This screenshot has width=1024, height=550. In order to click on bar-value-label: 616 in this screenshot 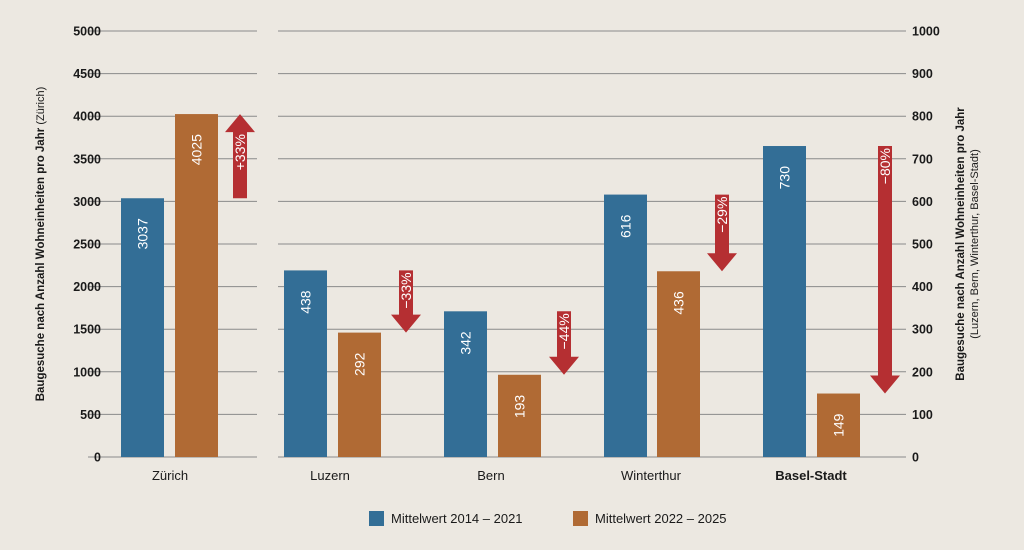, I will do `click(626, 226)`.